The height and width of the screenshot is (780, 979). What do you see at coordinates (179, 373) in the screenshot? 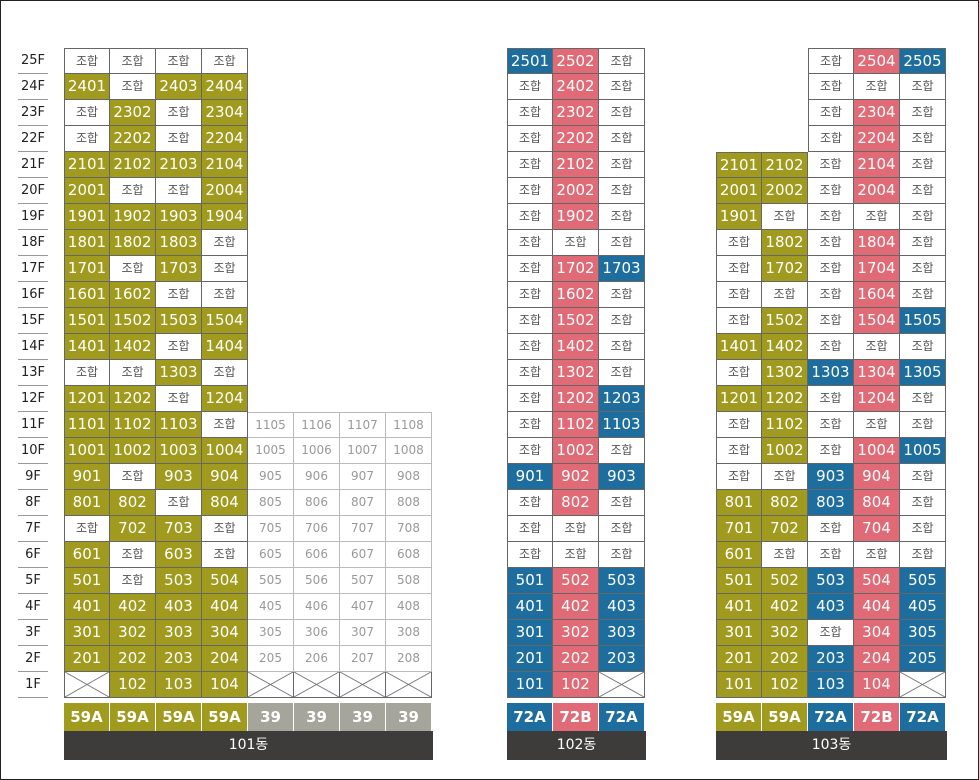
I see `unit-cell: 1303` at bounding box center [179, 373].